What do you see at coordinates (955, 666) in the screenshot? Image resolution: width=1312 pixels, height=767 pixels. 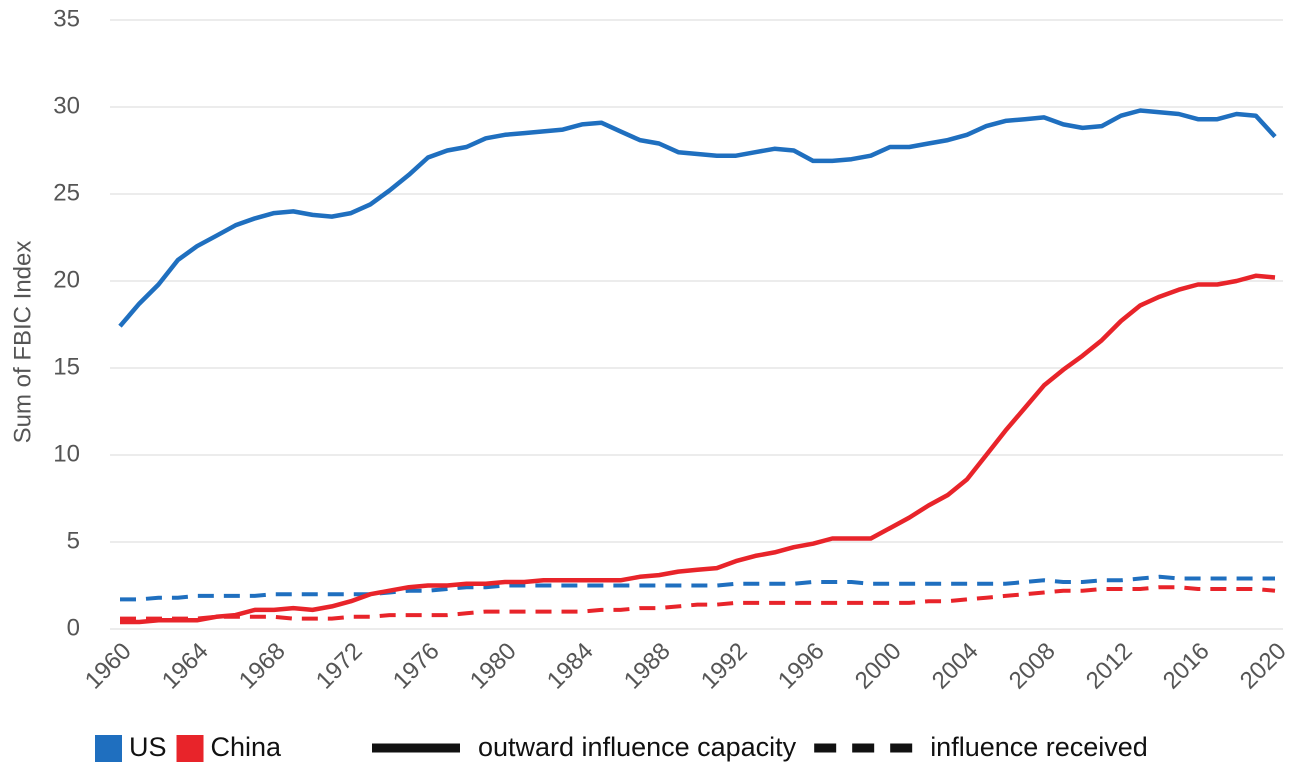 I see `x-tick-label: 2004` at bounding box center [955, 666].